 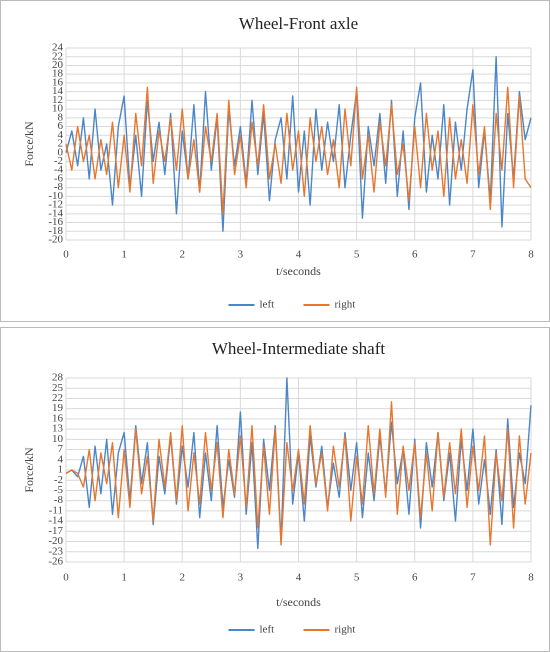 What do you see at coordinates (55, 196) in the screenshot?
I see `y-tick-label: -10` at bounding box center [55, 196].